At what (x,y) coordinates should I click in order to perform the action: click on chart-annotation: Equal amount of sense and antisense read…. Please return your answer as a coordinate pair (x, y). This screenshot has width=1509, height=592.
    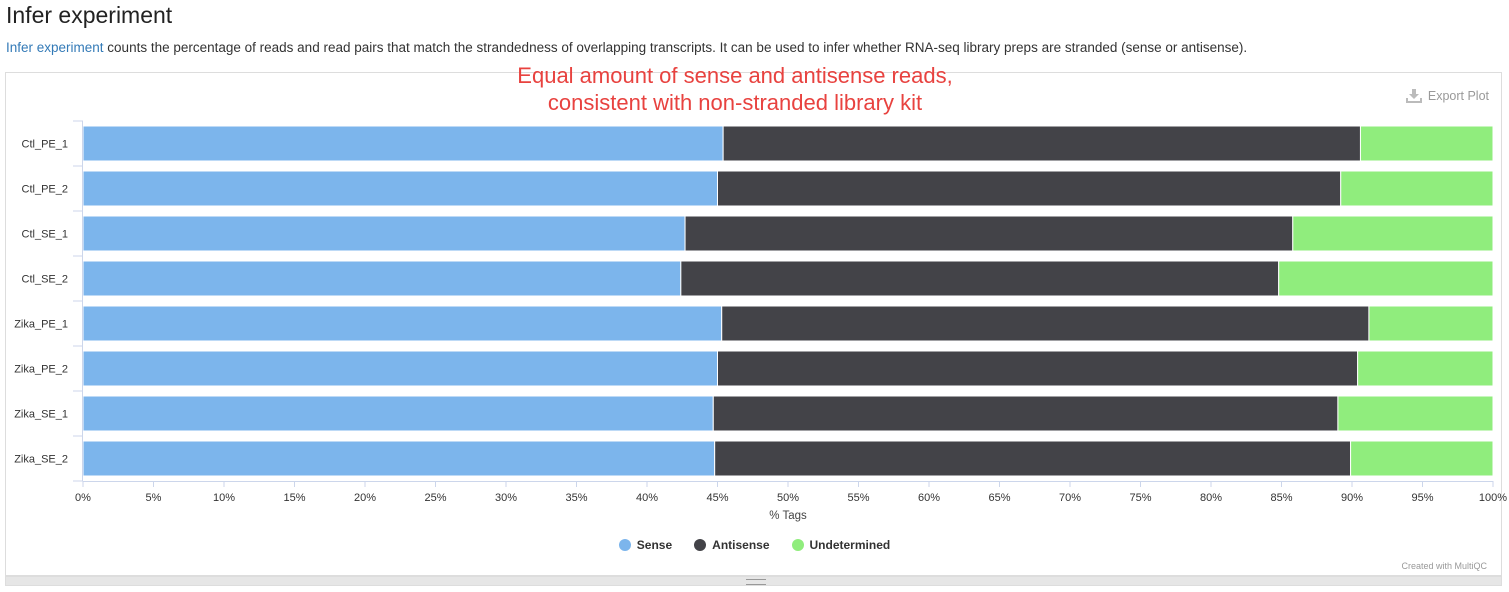
    Looking at the image, I should click on (735, 89).